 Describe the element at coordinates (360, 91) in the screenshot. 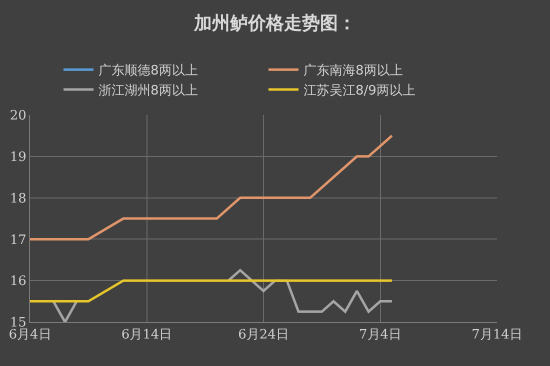

I see `legend-label: 江苏吴江8/9两以上` at that location.